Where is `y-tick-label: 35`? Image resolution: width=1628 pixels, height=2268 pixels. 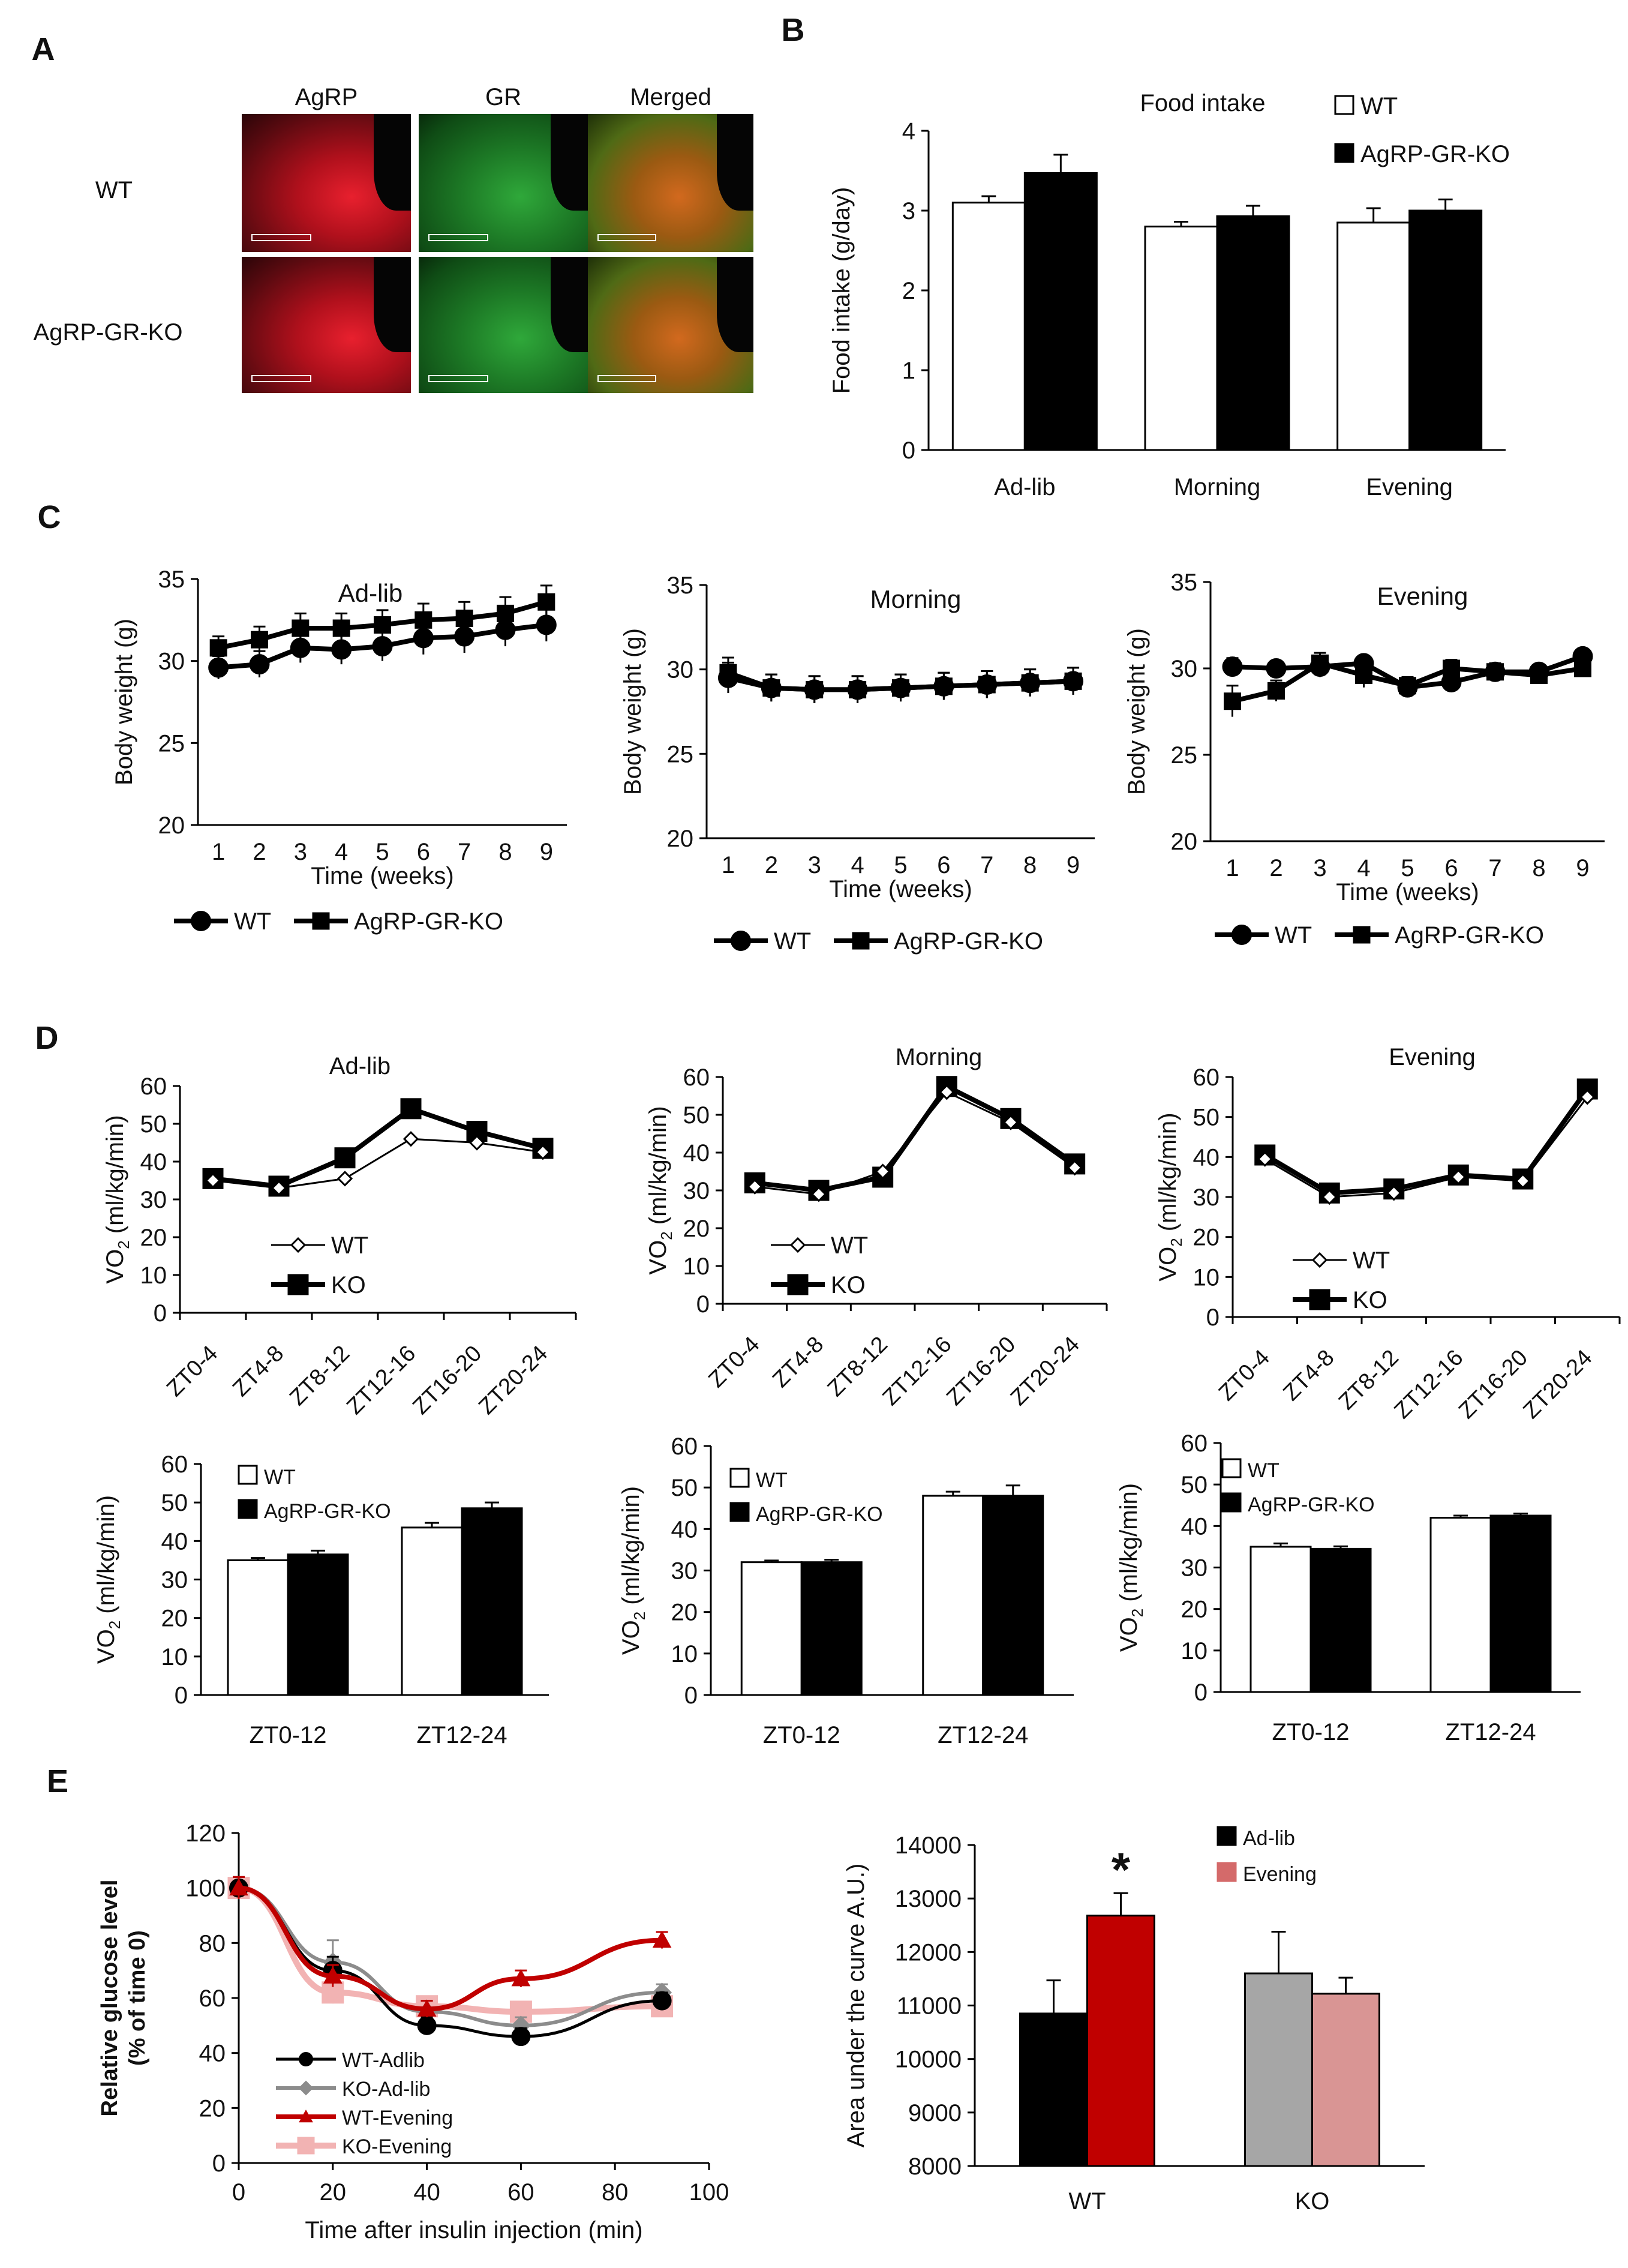
y-tick-label: 35 is located at coordinates (681, 585).